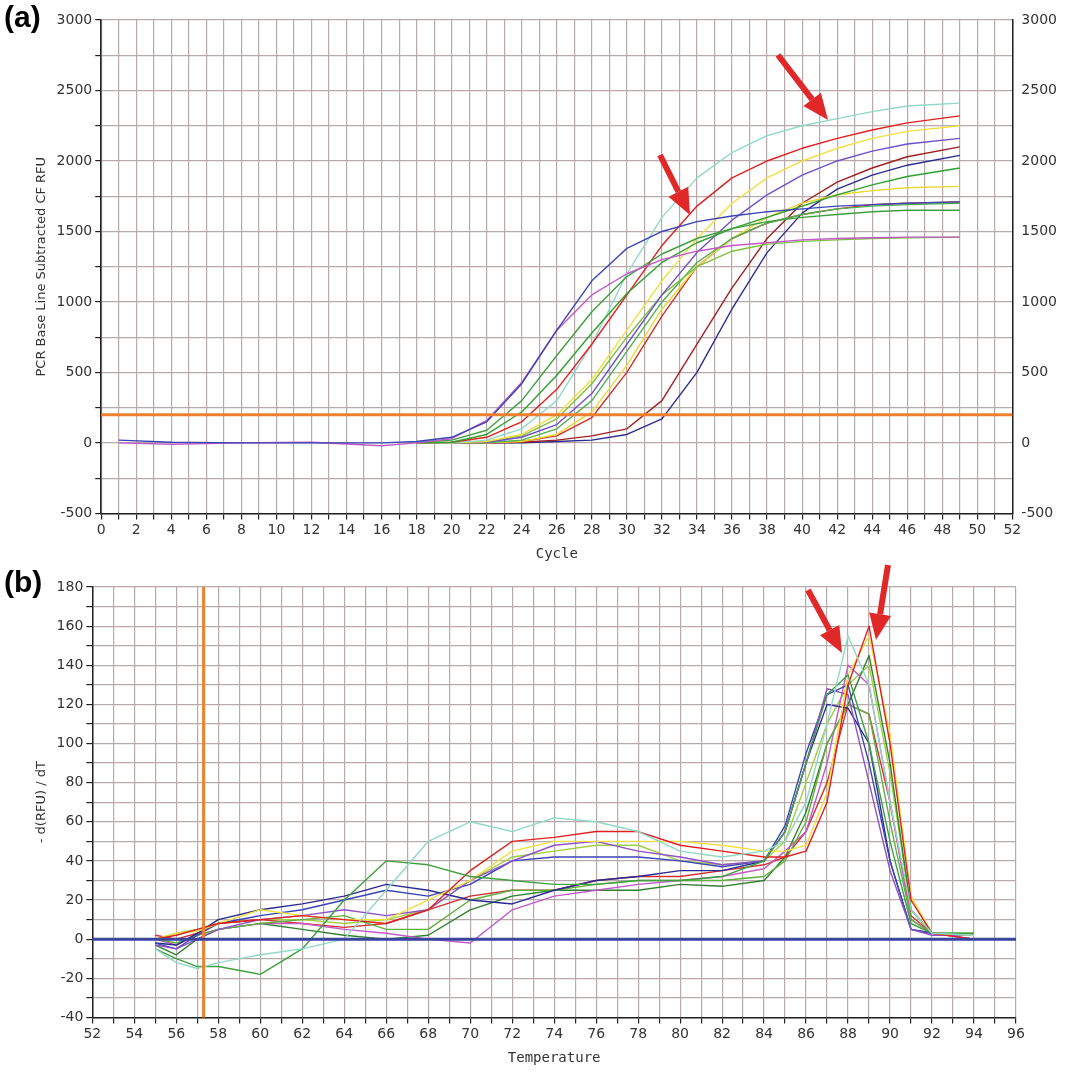  Describe the element at coordinates (70, 703) in the screenshot. I see `y-tick-label: 120` at that location.